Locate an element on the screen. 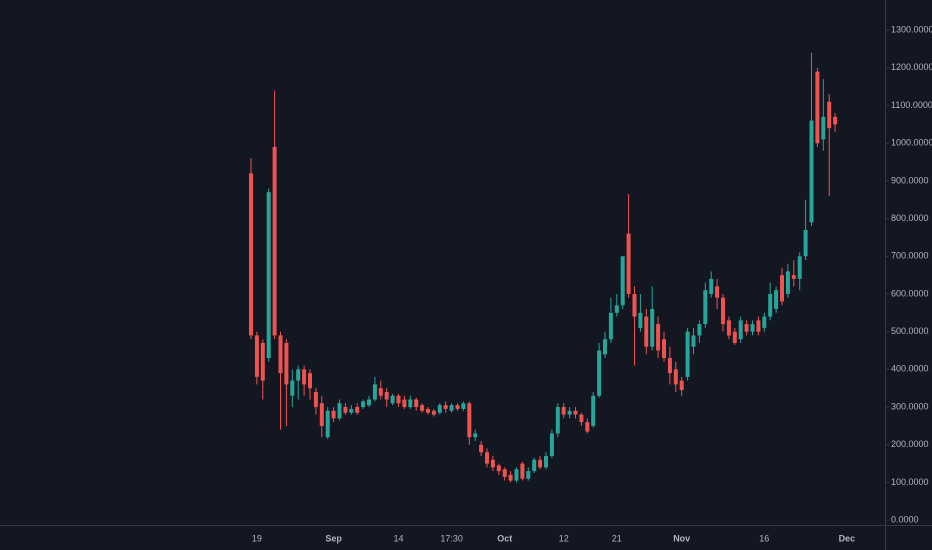  x-tick-label: 17:30 is located at coordinates (451, 538).